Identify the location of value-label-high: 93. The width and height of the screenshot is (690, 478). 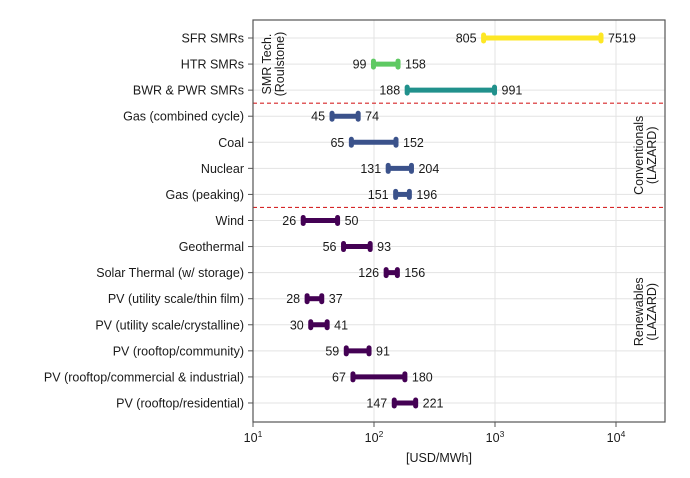
(384, 247).